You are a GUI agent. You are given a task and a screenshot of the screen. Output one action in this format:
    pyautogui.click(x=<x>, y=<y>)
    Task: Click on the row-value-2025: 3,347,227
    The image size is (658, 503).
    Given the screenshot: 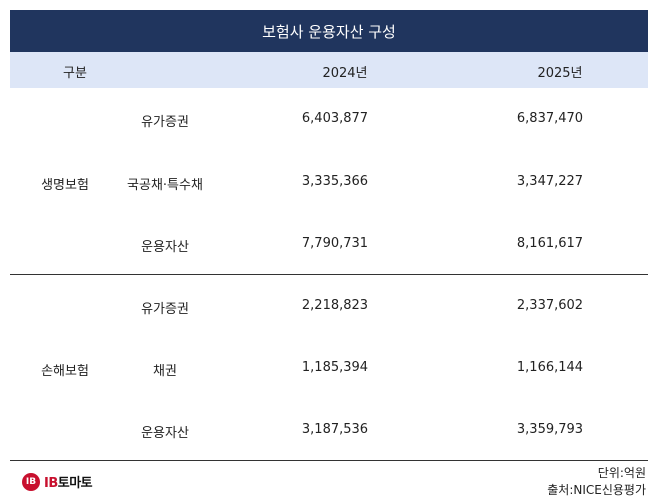 What is the action you would take?
    pyautogui.click(x=550, y=181)
    